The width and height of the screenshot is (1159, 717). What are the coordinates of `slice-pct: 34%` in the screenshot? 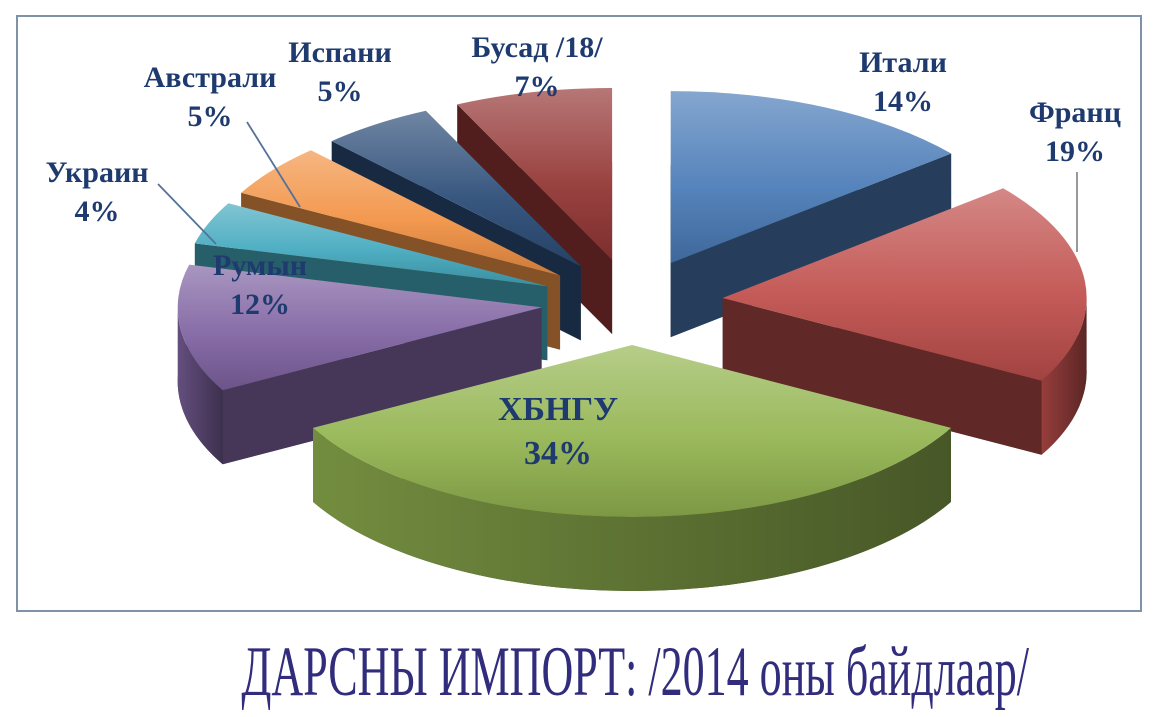 It's located at (558, 454).